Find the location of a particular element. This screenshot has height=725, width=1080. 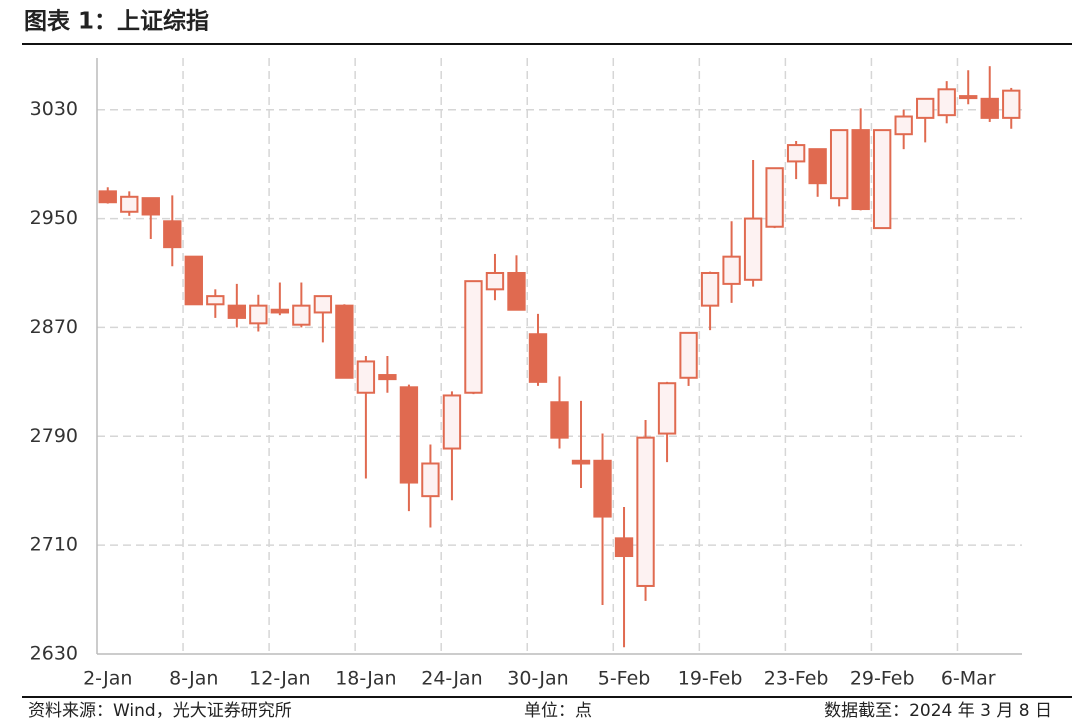

x-tick-label: 12-Jan is located at coordinates (279, 679).